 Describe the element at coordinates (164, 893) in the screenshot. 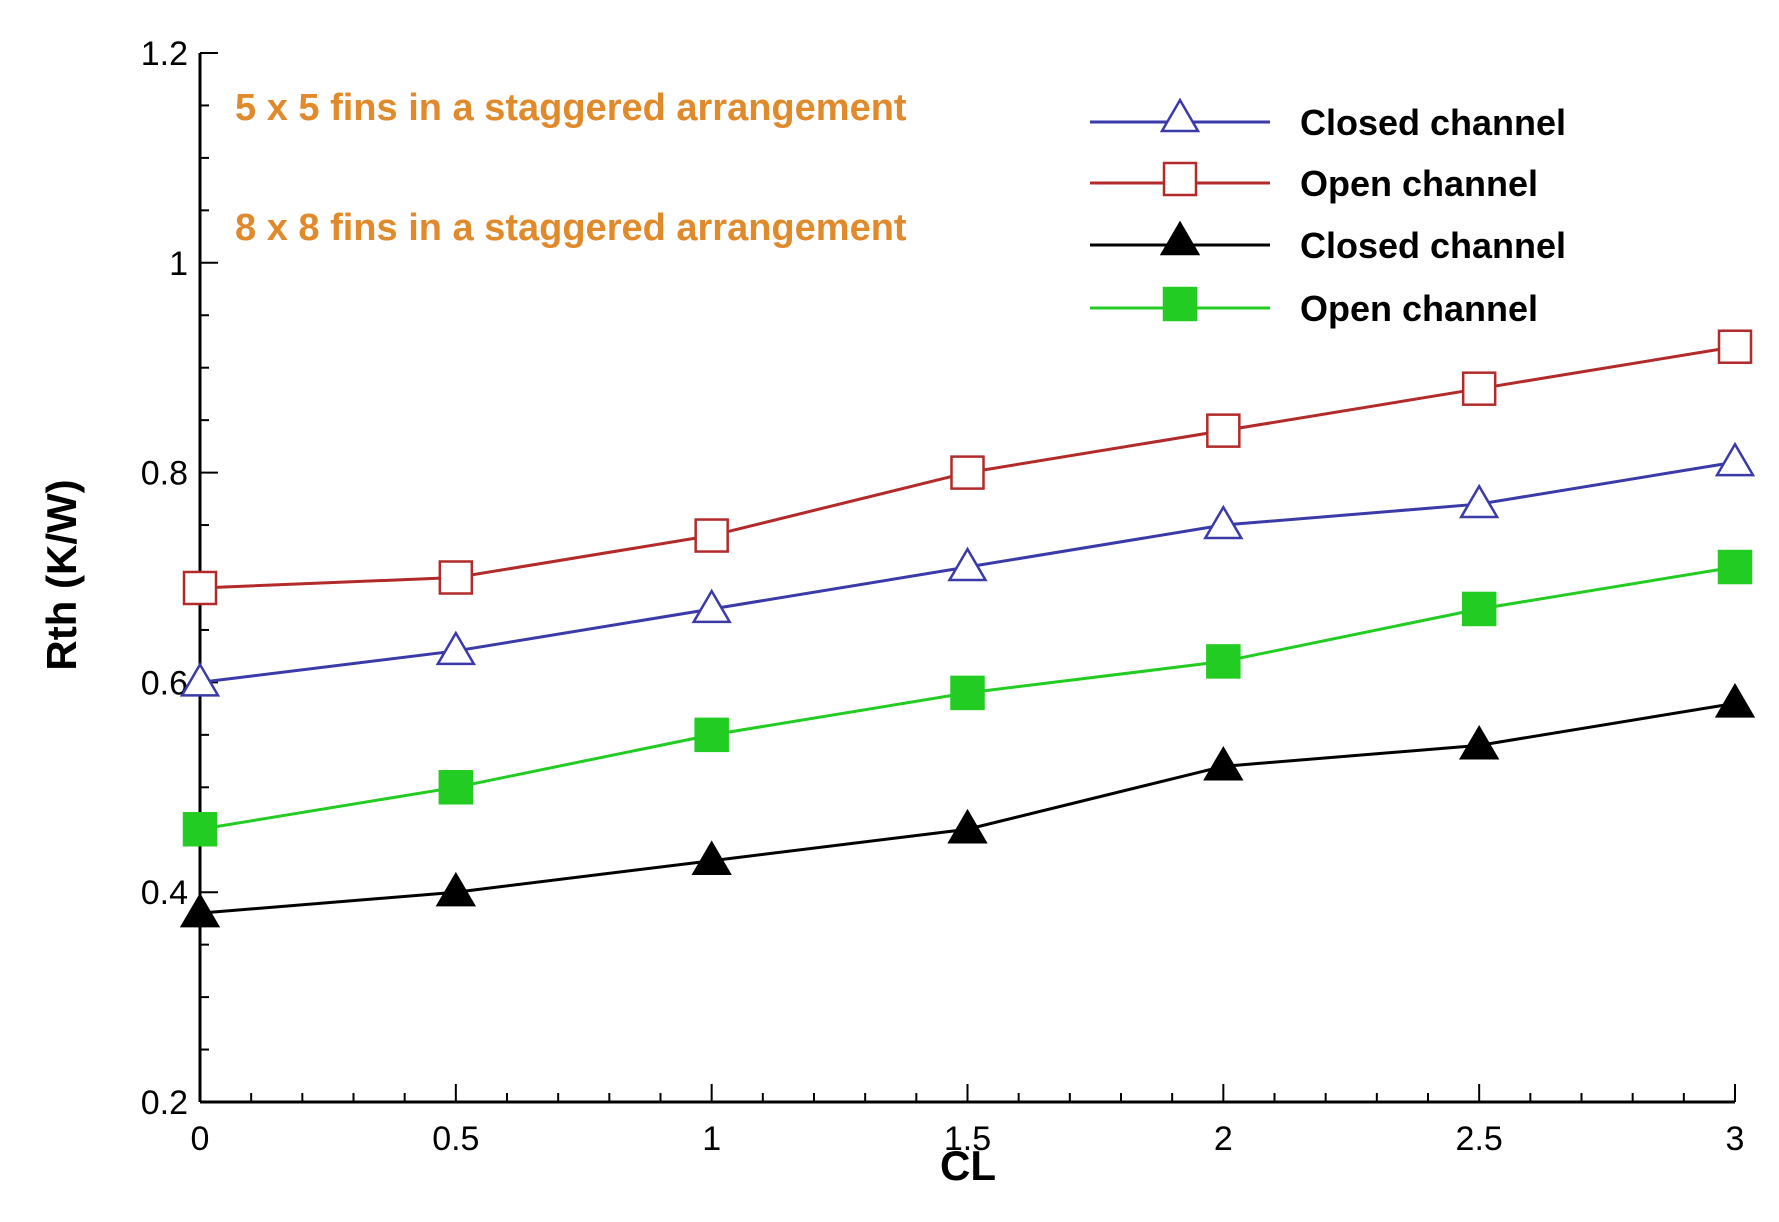

I see `y-tick-label: 0.4` at that location.